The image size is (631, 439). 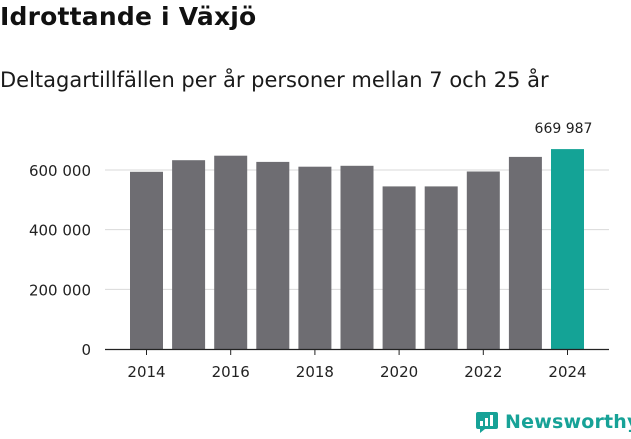 What do you see at coordinates (315, 257) in the screenshot?
I see `bar-2018` at bounding box center [315, 257].